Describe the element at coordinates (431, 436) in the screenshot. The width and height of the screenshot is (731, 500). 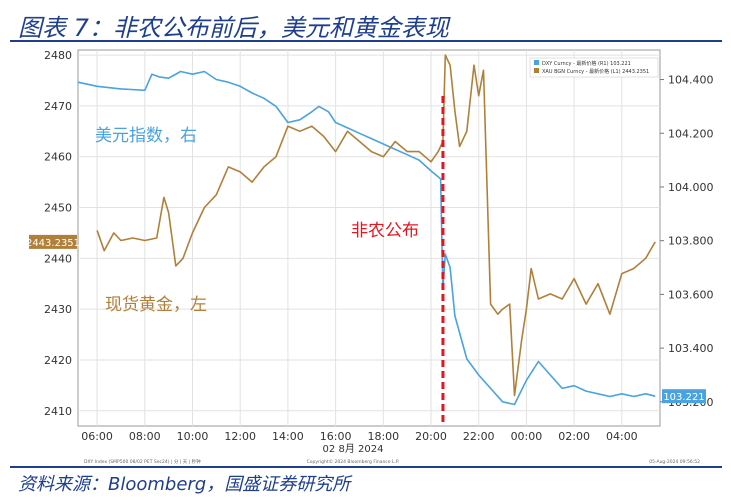
I see `x-tick-label: 20:00` at that location.